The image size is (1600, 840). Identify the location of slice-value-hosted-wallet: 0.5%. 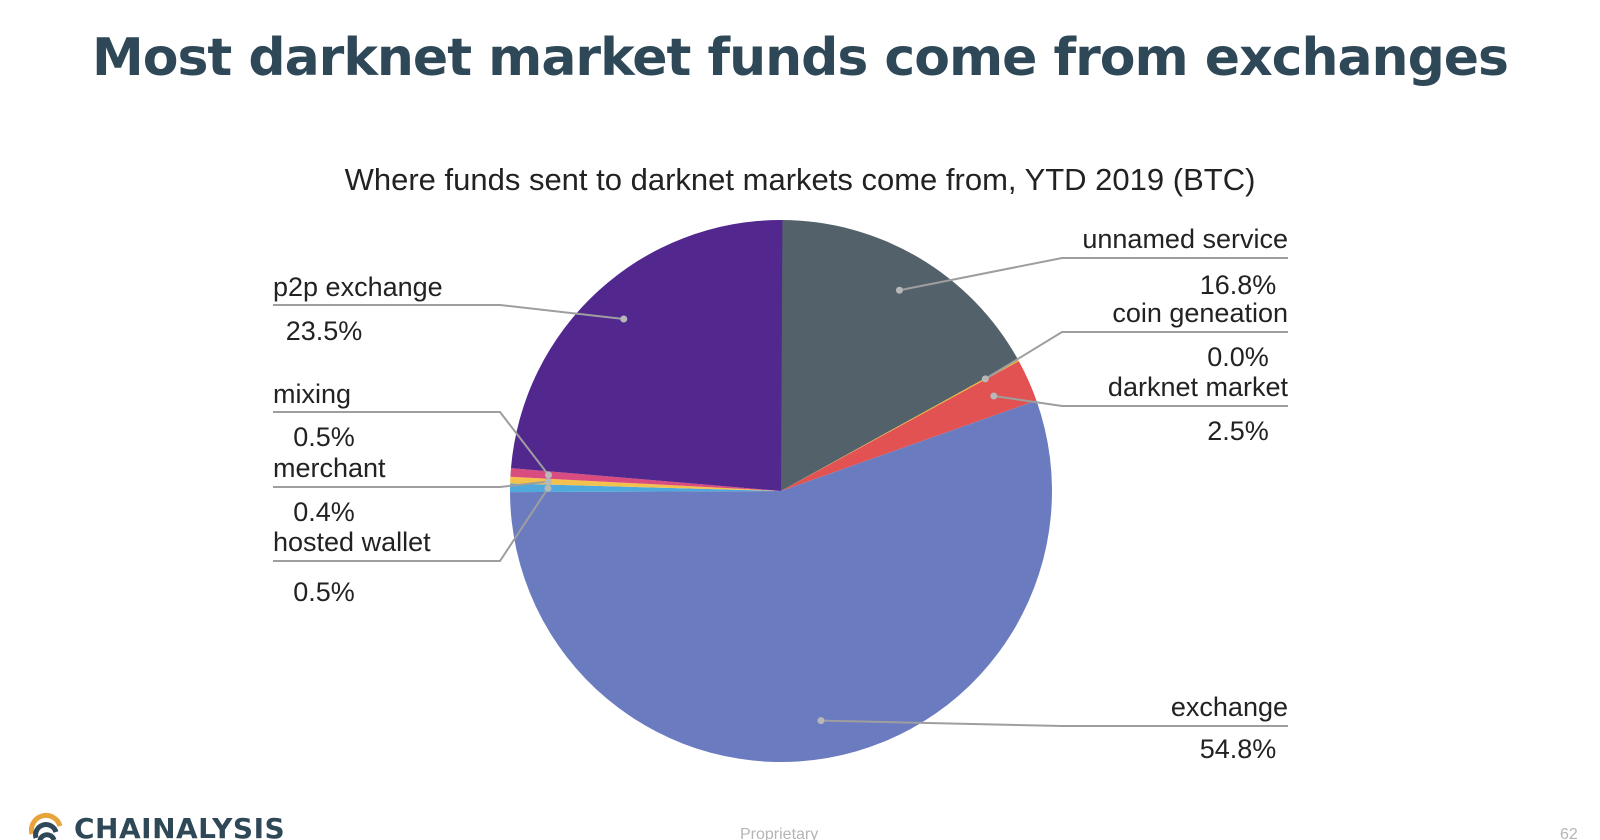
(324, 592).